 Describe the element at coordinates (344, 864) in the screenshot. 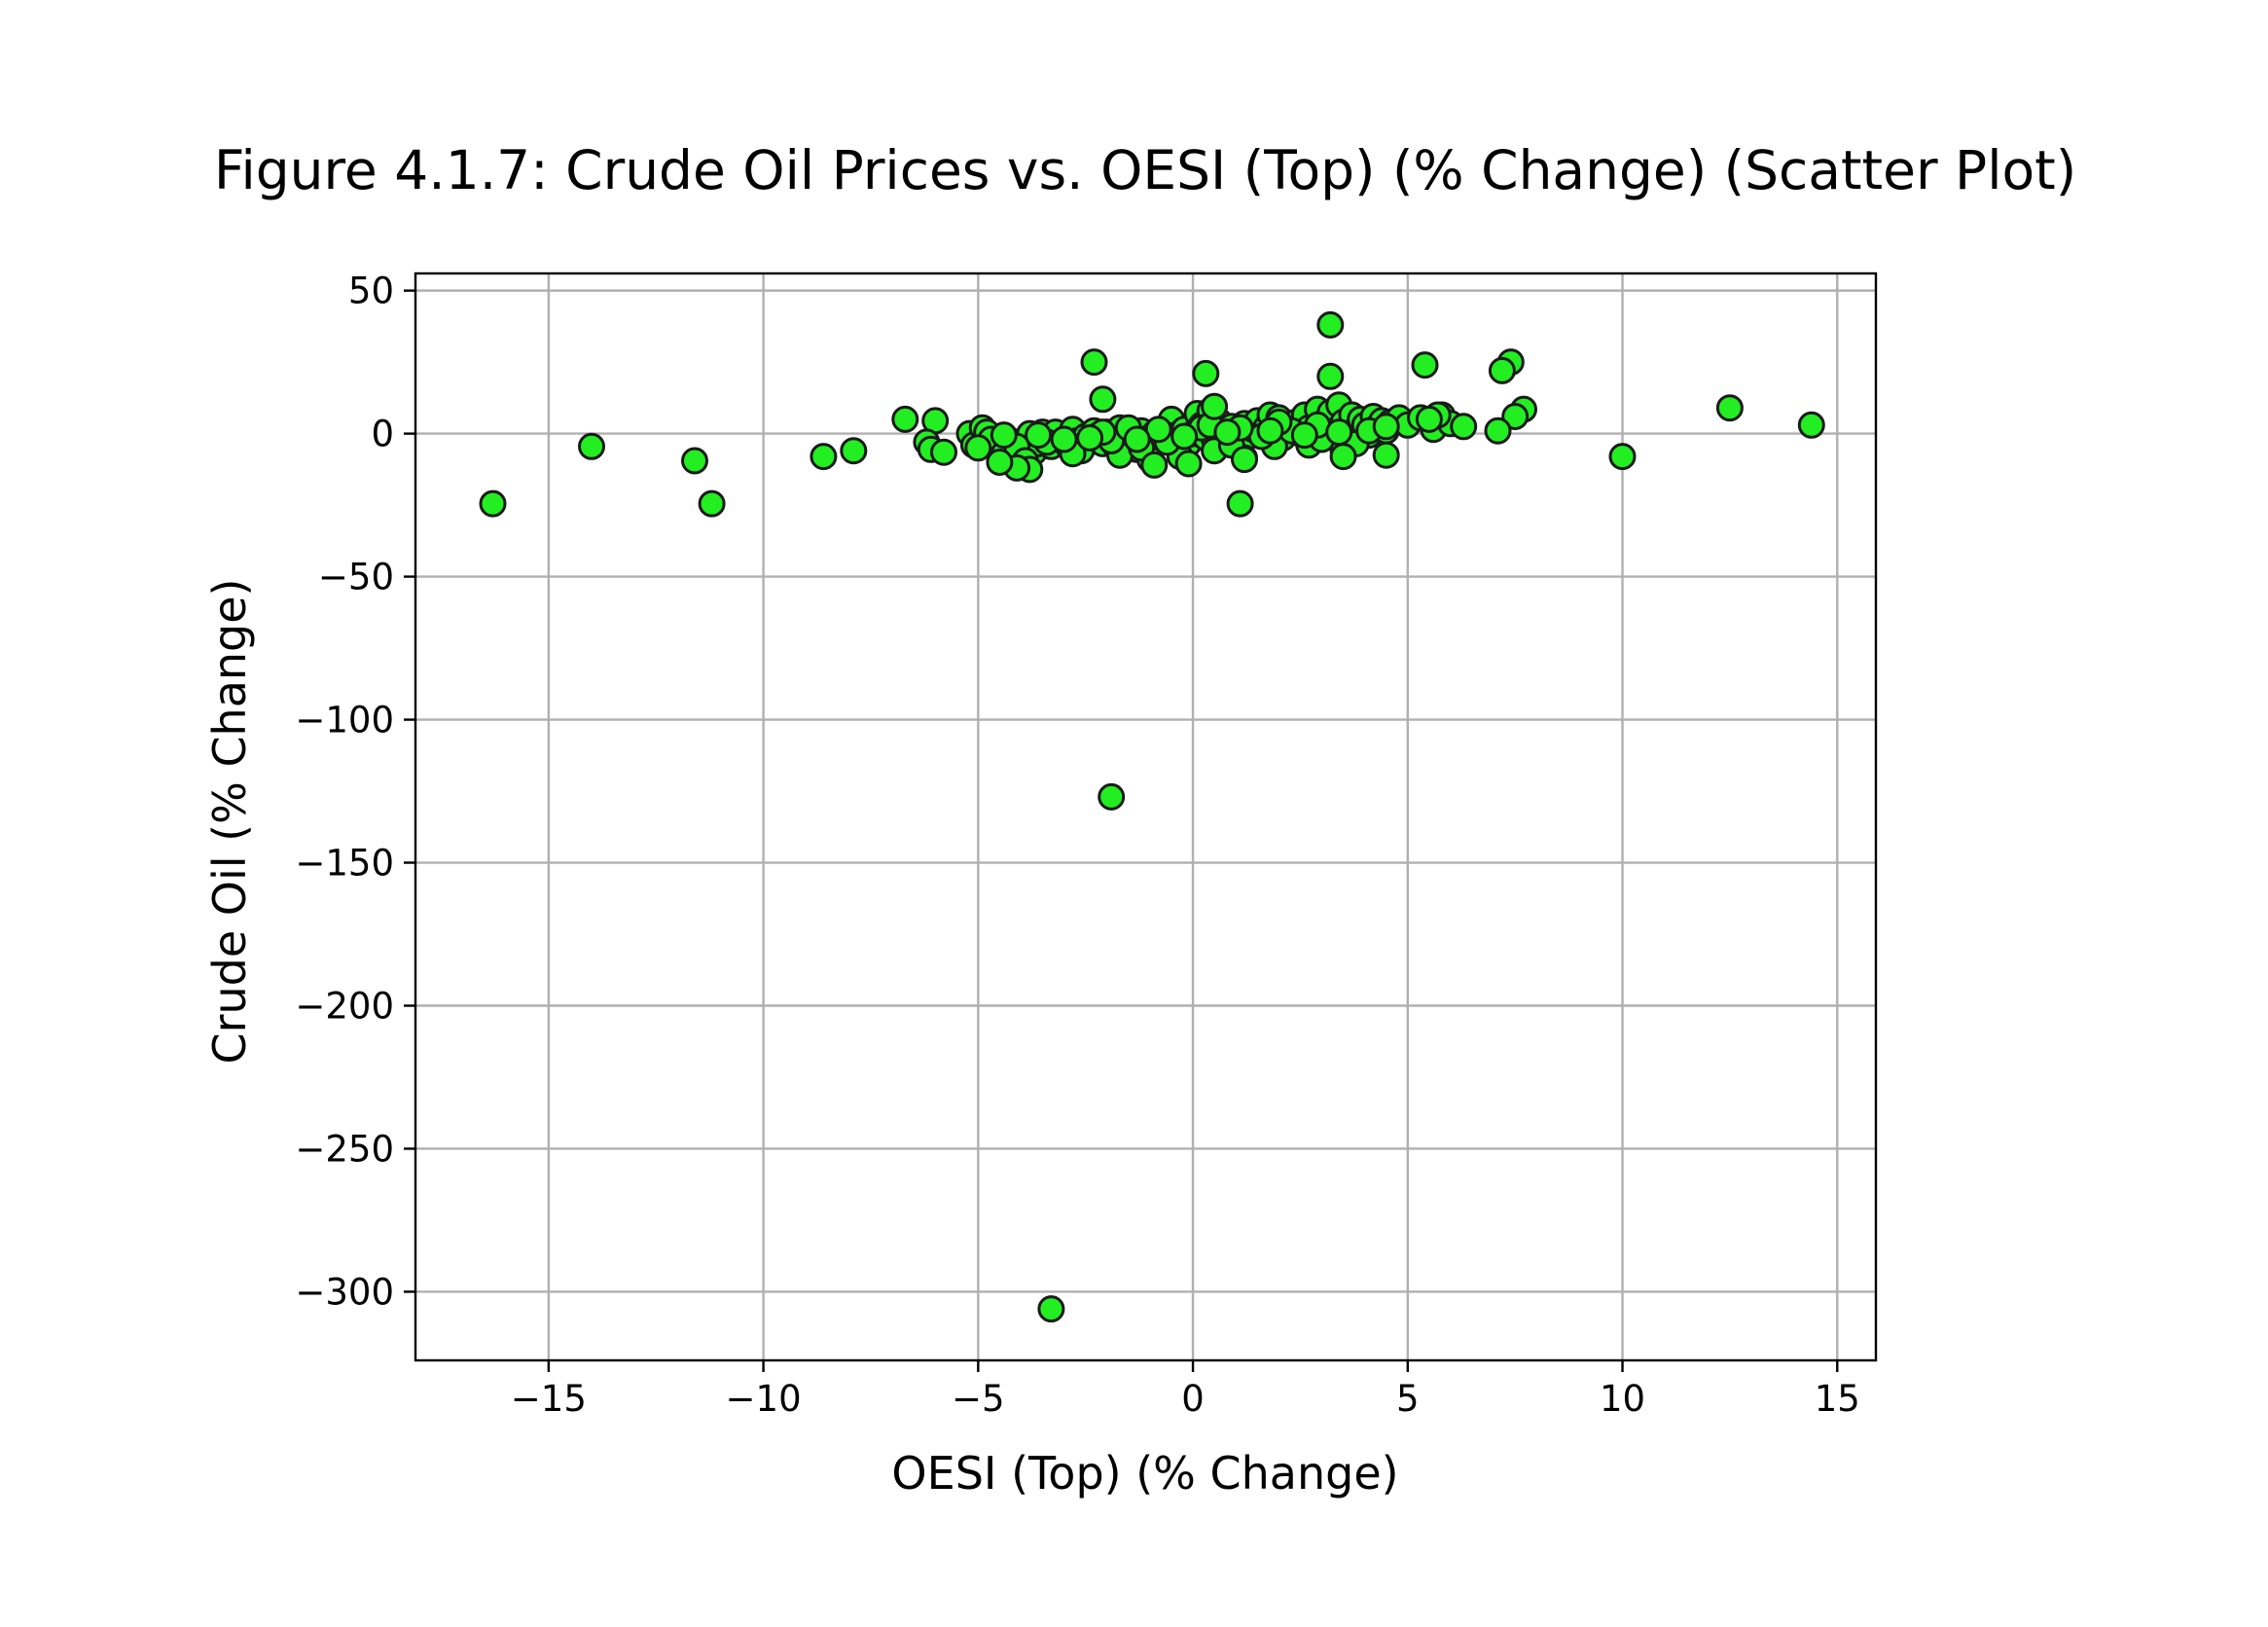

I see `y-tick-label: −150` at that location.